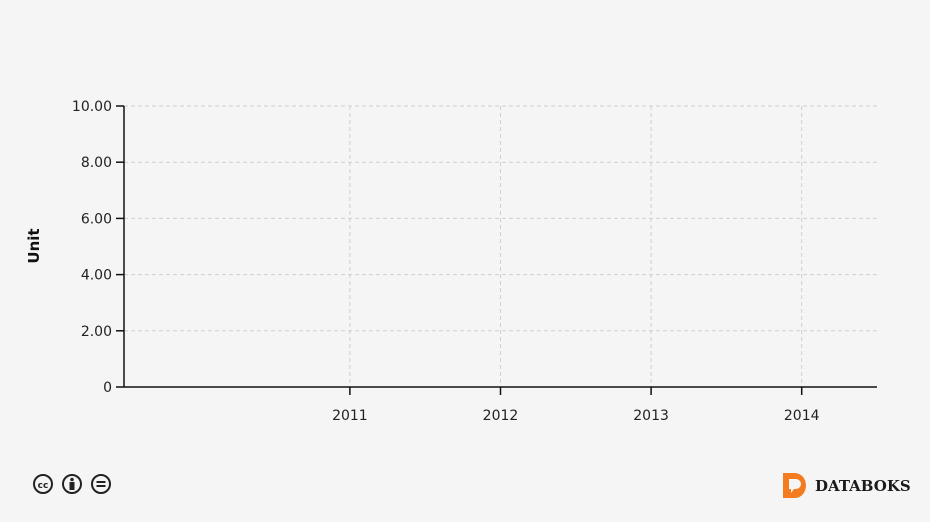 This screenshot has height=522, width=930. What do you see at coordinates (651, 416) in the screenshot?
I see `x-tick-label: 2013` at bounding box center [651, 416].